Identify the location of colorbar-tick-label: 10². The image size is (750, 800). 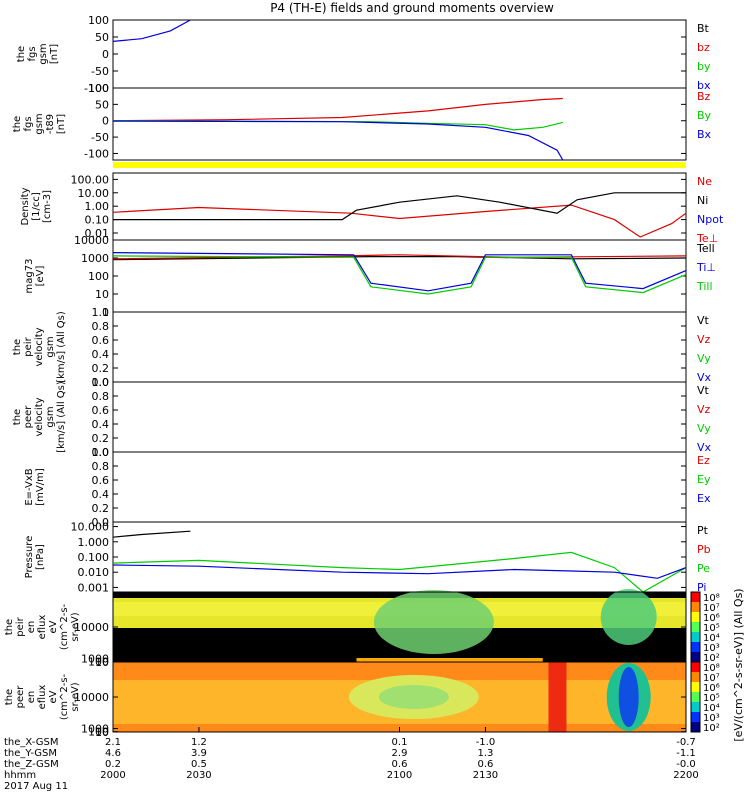
(711, 658).